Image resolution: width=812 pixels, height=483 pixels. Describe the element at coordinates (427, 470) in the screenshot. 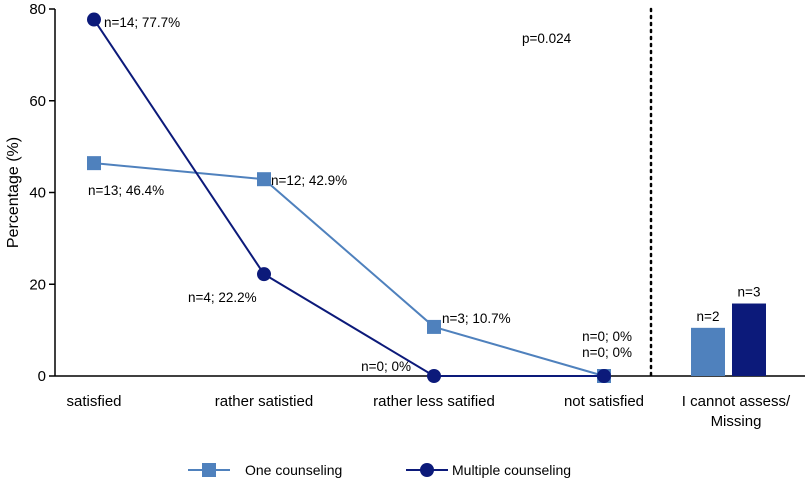

I see `legend-marker-circle` at that location.